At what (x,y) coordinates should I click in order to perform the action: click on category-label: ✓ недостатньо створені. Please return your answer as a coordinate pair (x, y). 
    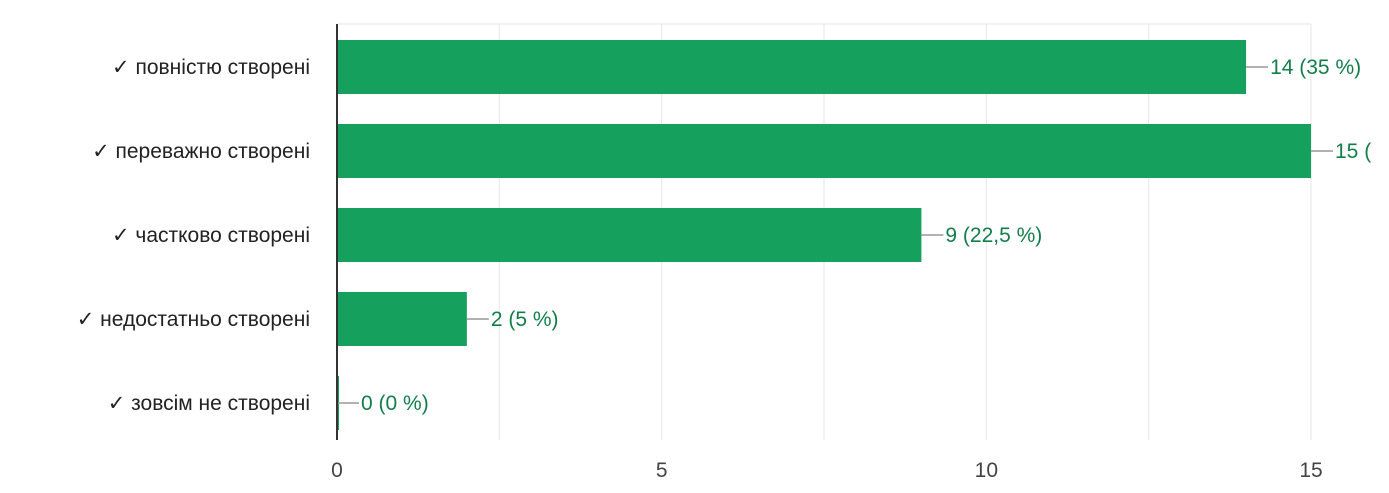
    Looking at the image, I should click on (193, 319).